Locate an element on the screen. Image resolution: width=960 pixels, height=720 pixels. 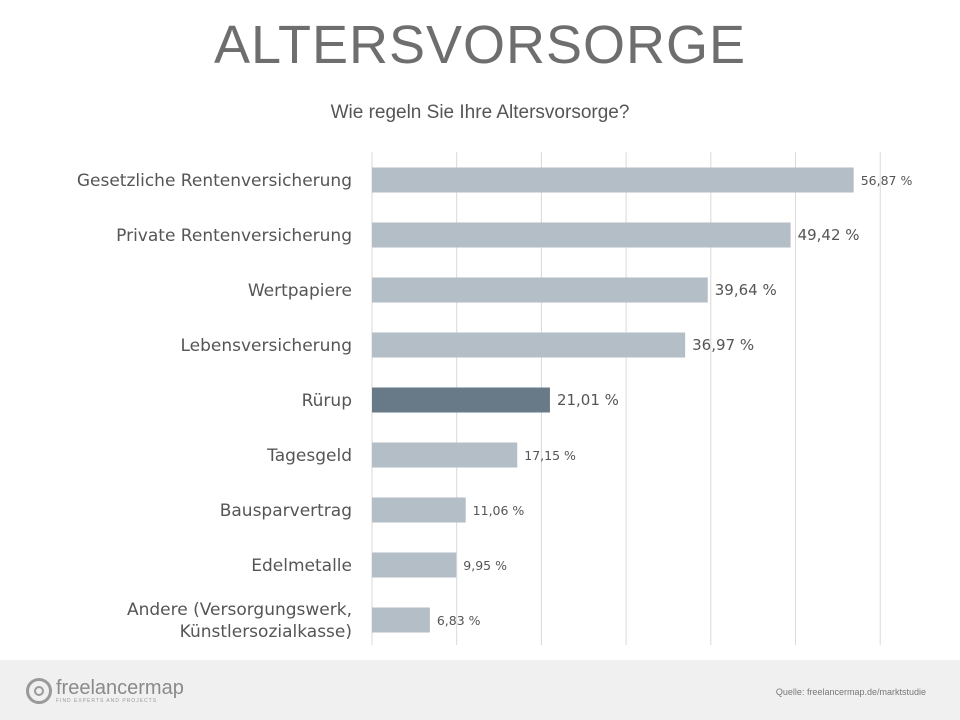
logo-text: freelancermap is located at coordinates (120, 687).